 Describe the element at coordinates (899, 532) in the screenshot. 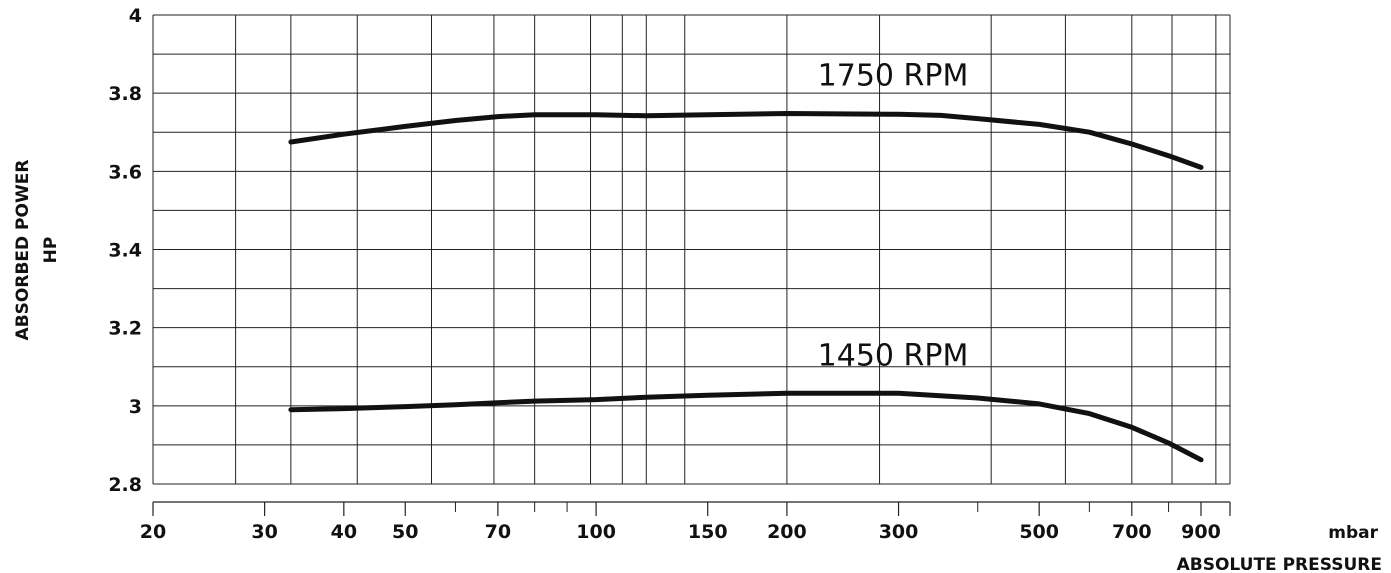

I see `x-tick-label: 300` at that location.